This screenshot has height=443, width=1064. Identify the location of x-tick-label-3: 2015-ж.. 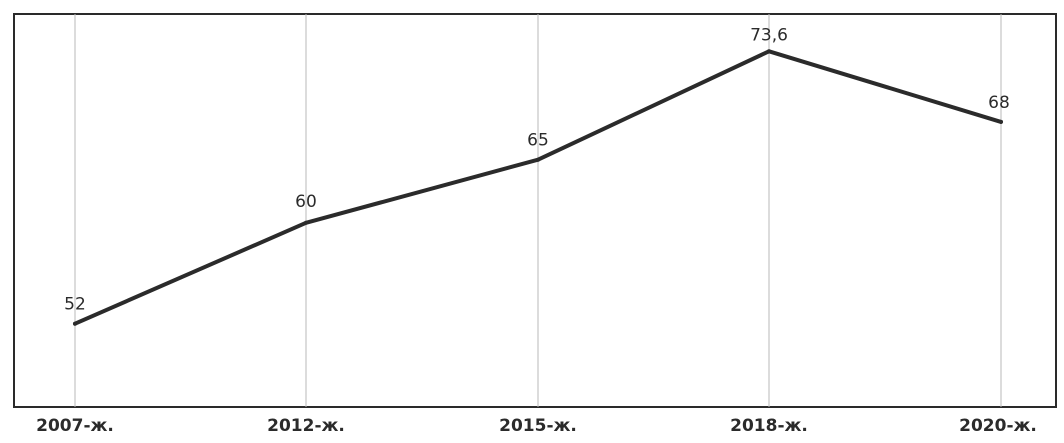
(538, 426).